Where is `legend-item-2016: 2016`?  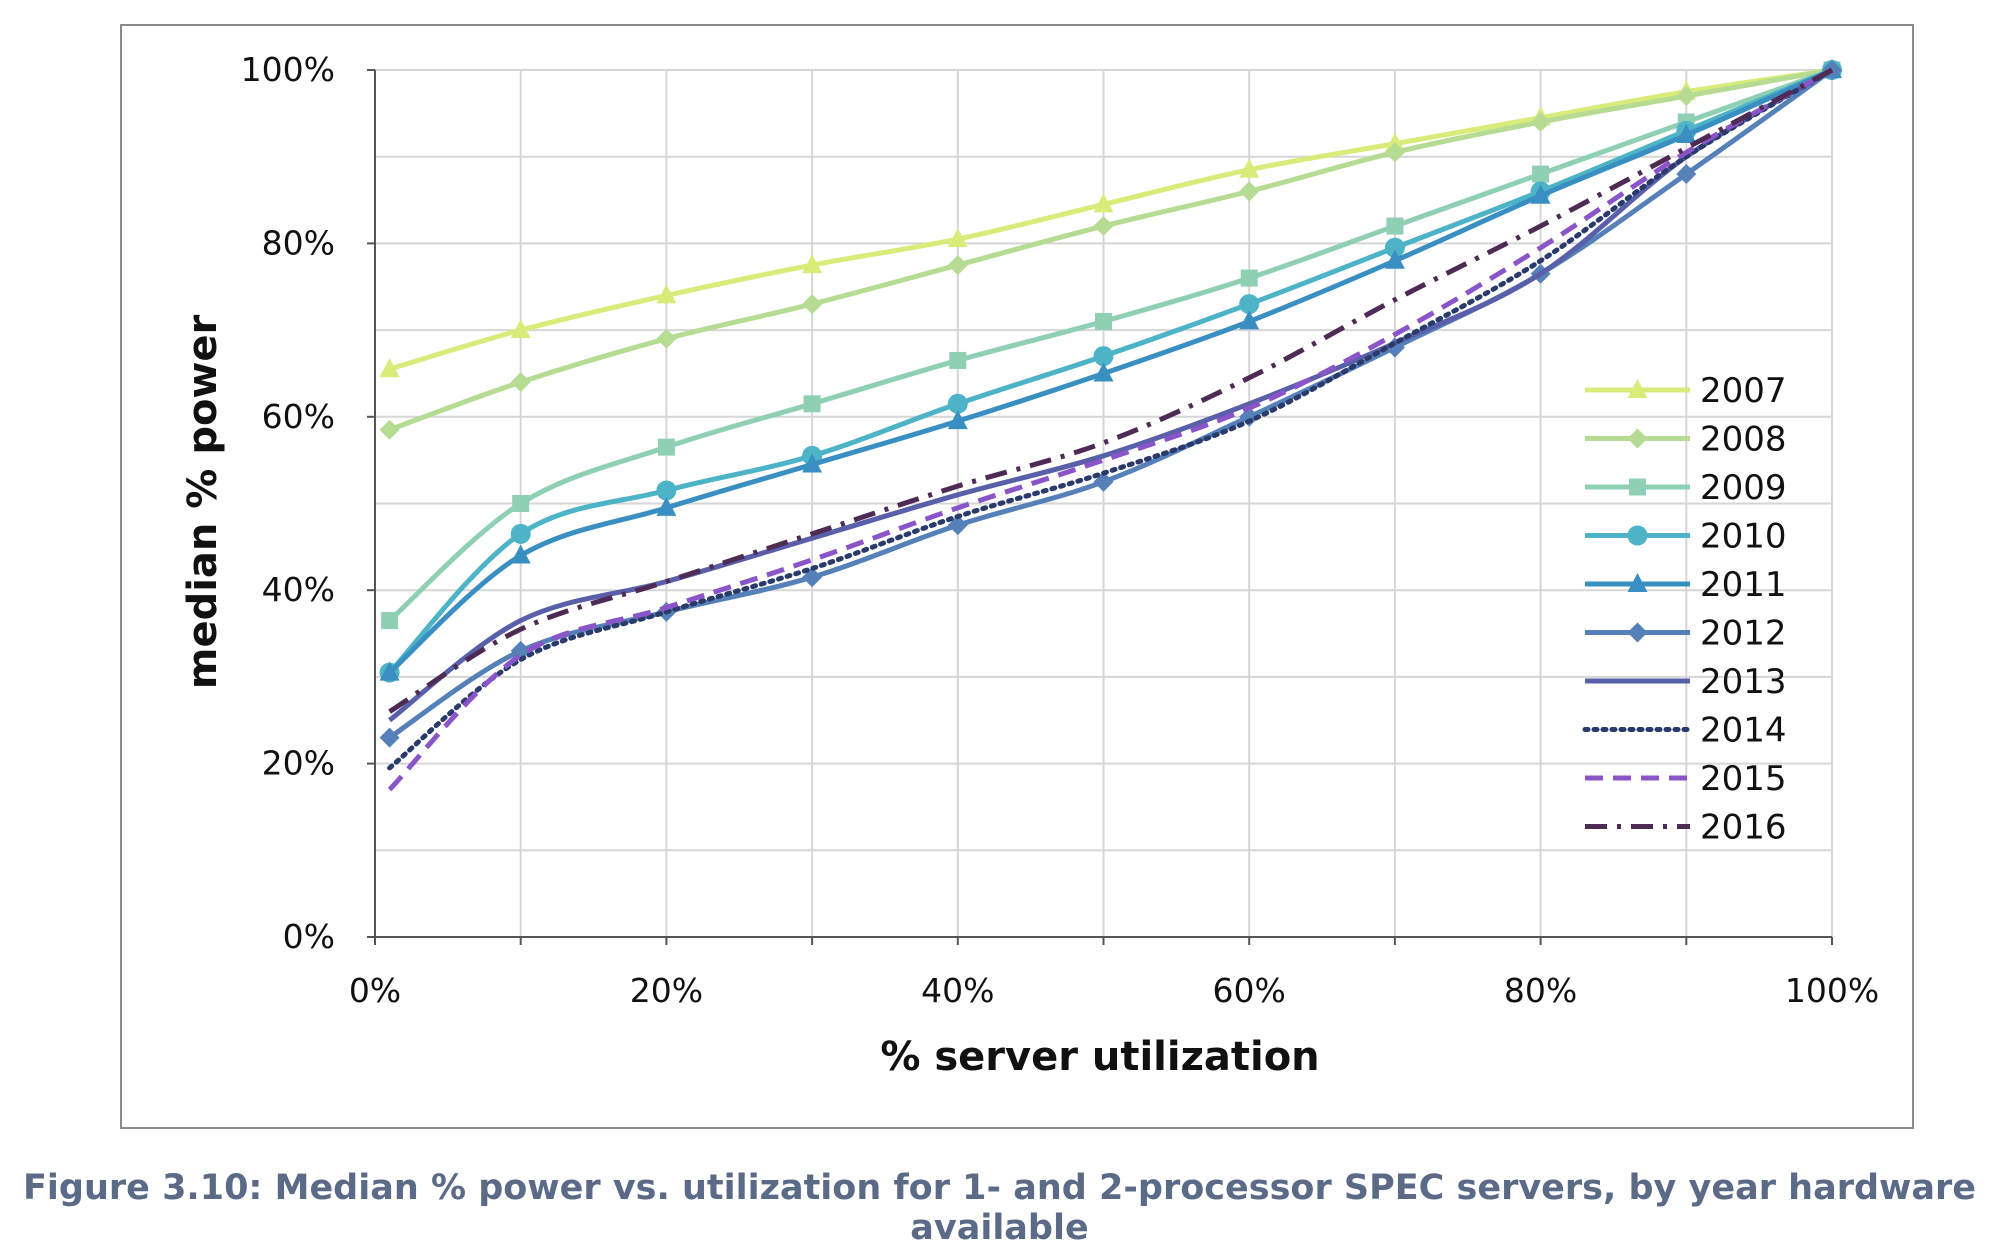
legend-item-2016: 2016 is located at coordinates (1686, 828).